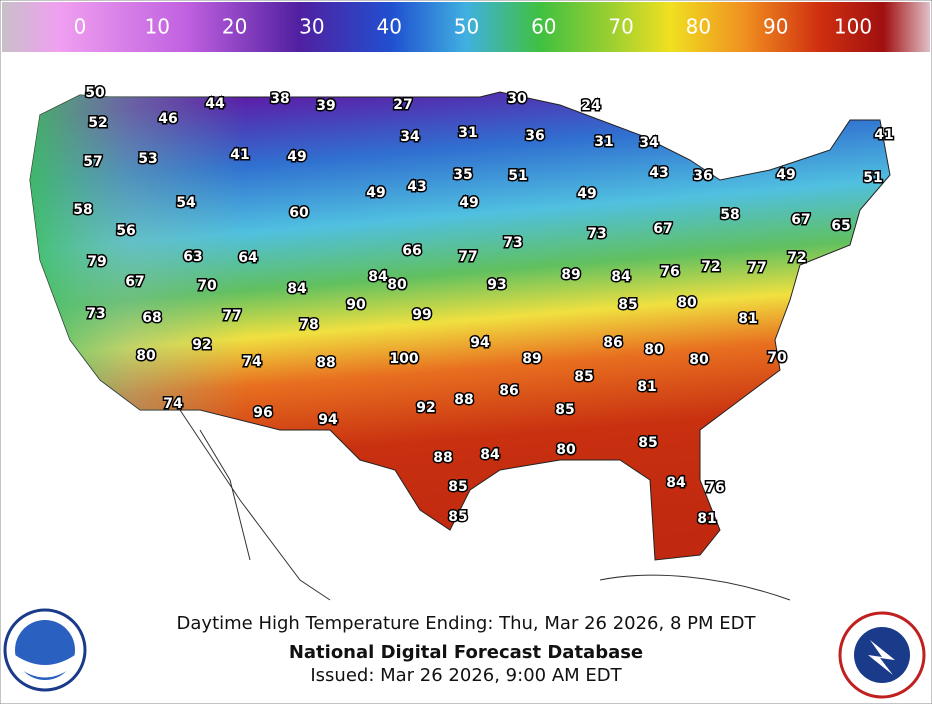 The width and height of the screenshot is (932, 704). I want to click on temperature-label: 79, so click(96, 262).